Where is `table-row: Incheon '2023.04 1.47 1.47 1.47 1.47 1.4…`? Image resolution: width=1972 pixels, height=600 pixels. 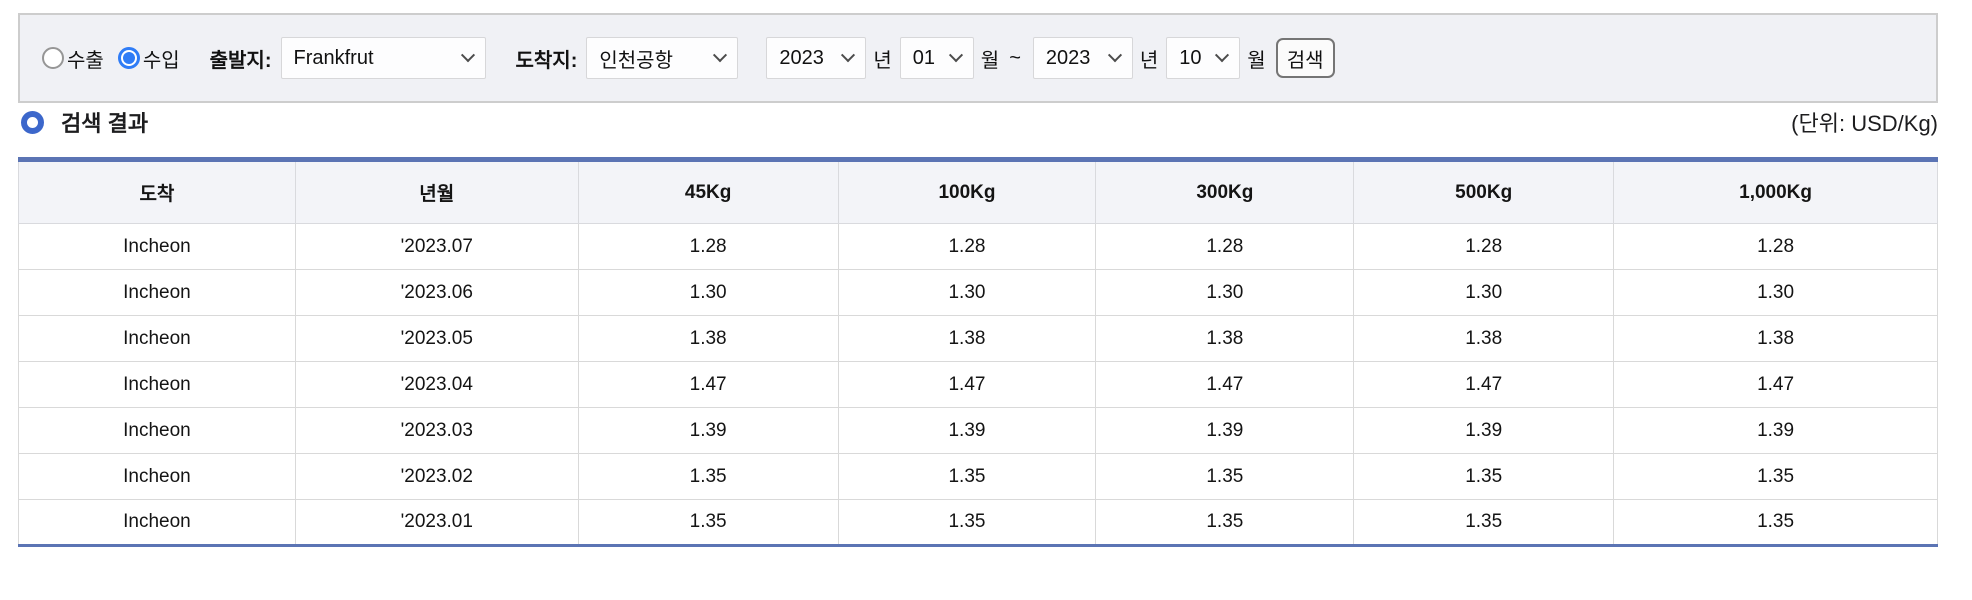
table-row: Incheon '2023.04 1.47 1.47 1.47 1.47 1.4… is located at coordinates (978, 384).